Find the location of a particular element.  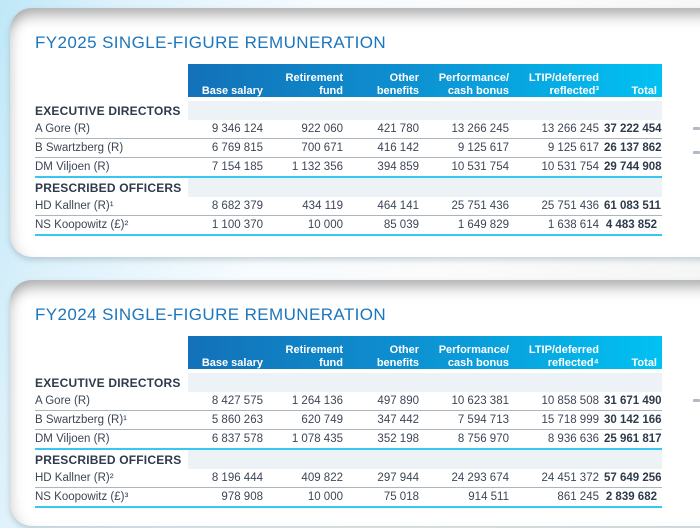

fy2024-title: FY2024 SINGLE-FIGURE REMUNERATION is located at coordinates (211, 314).